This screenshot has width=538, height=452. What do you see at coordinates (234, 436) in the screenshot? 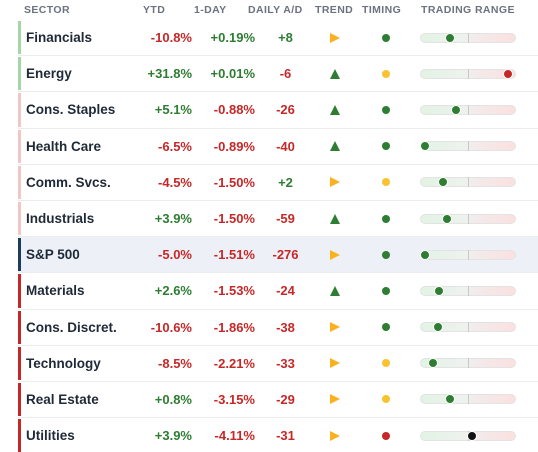
I see `one-day-value: -4.11%` at bounding box center [234, 436].